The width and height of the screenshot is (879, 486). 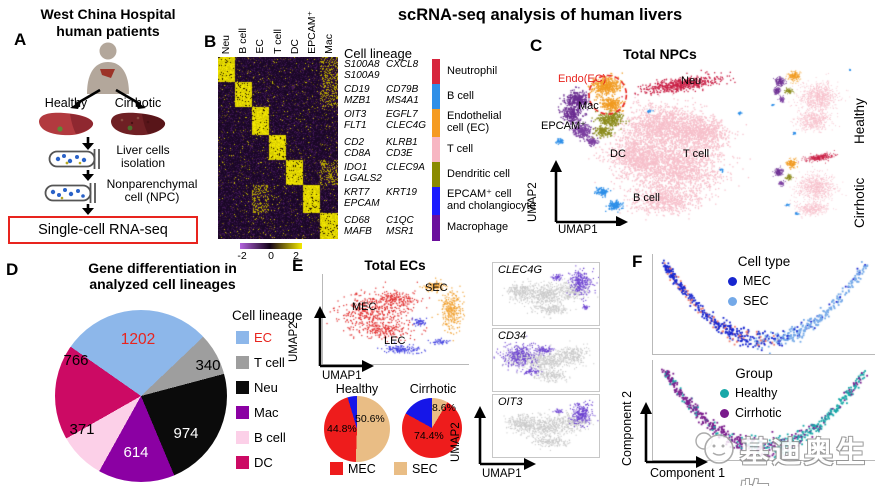 What do you see at coordinates (298, 265) in the screenshot?
I see `panel-e-letter: E` at bounding box center [298, 265].